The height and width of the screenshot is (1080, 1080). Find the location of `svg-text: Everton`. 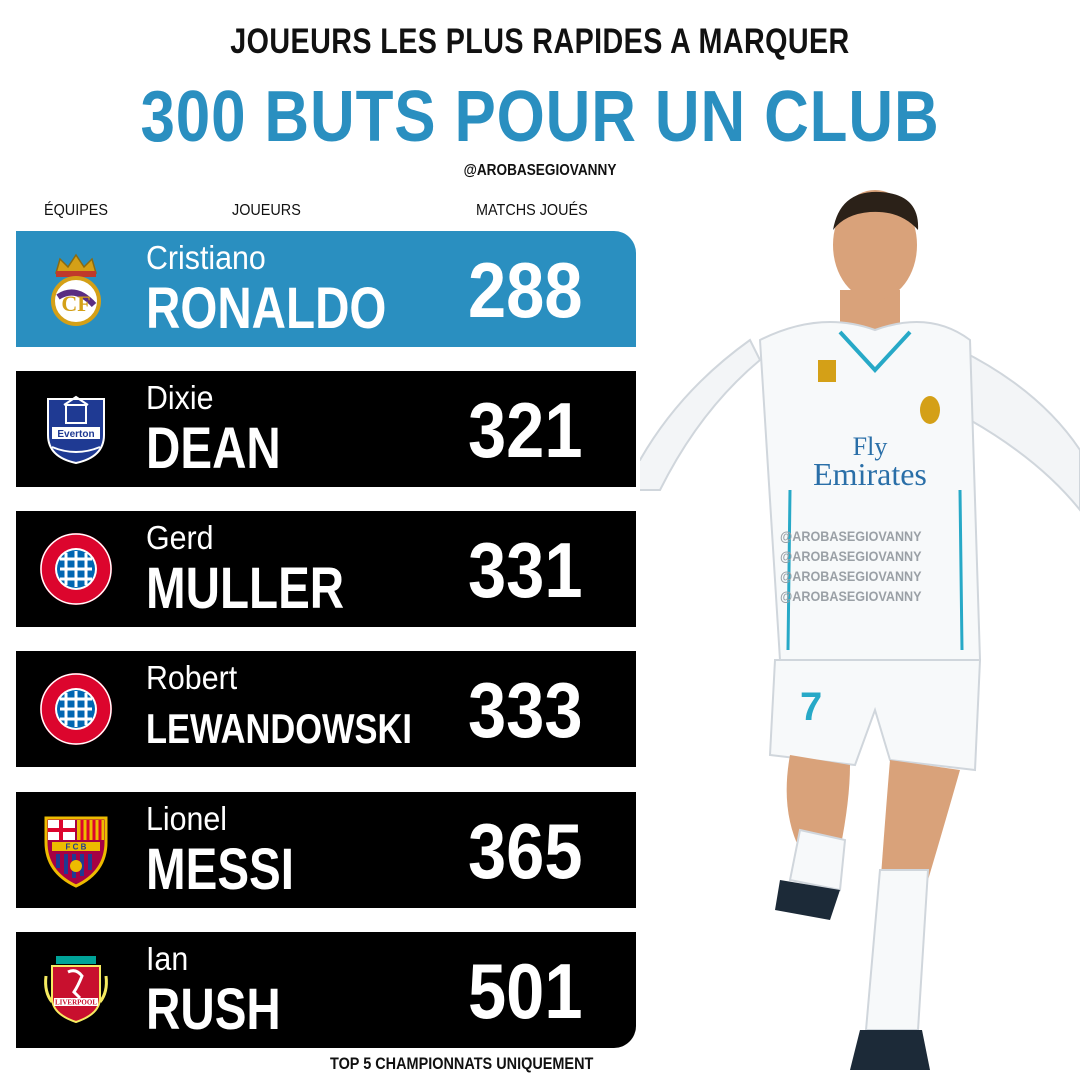

svg-text: Everton is located at coordinates (75, 434).